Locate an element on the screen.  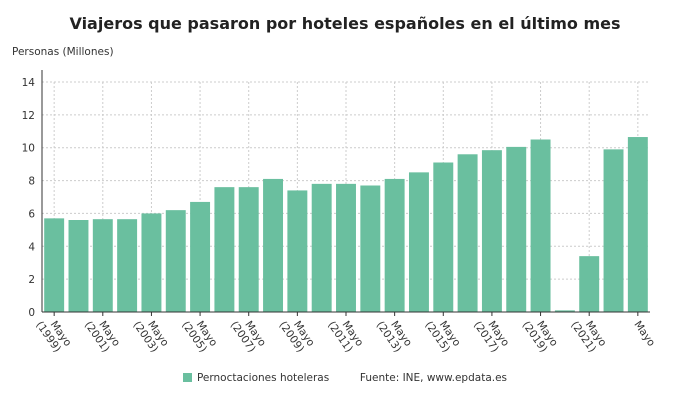
x-tick-label: Mayo(2015) is located at coordinates (442, 333).